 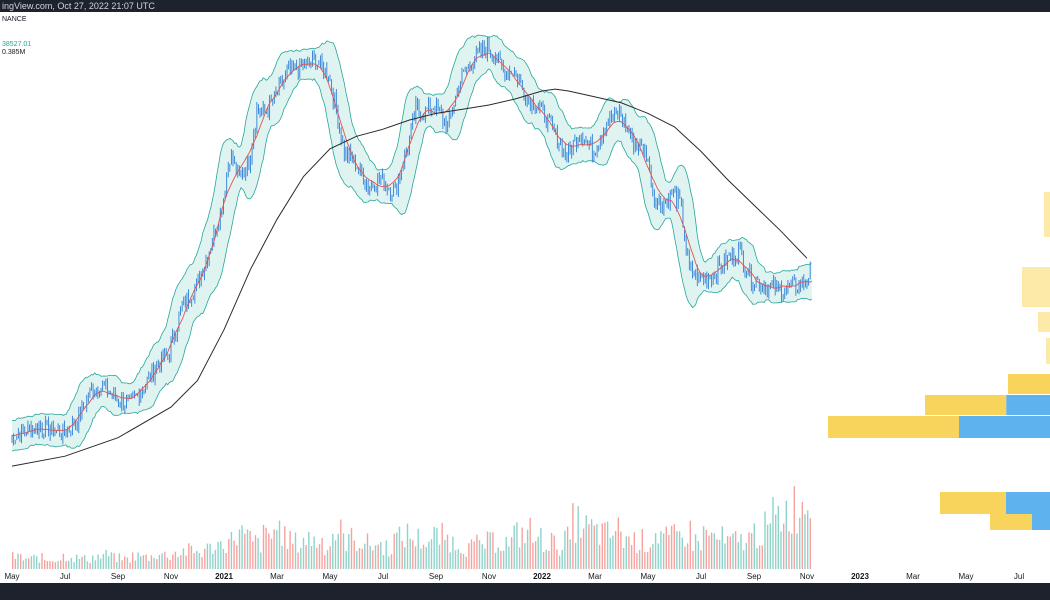 I want to click on x-axis-tick-label: Mar, so click(x=595, y=576).